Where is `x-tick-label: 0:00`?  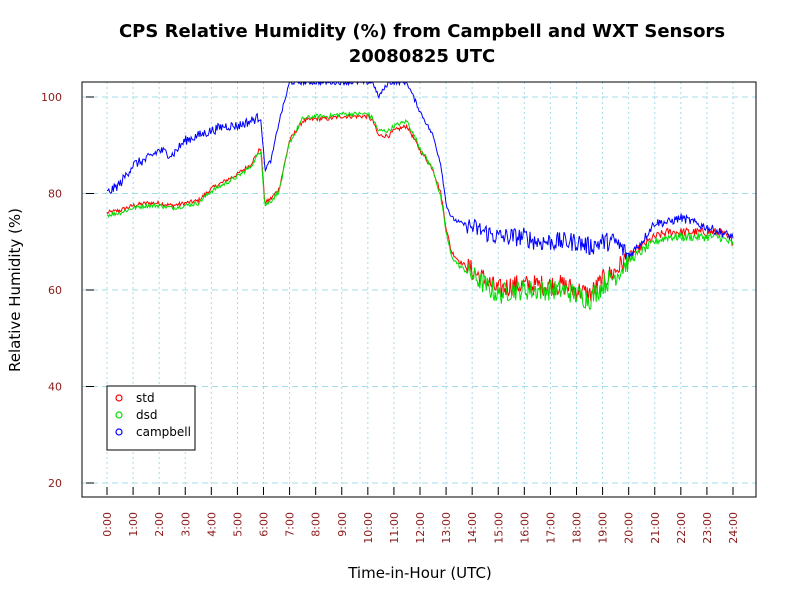 x-tick-label: 0:00 is located at coordinates (107, 524).